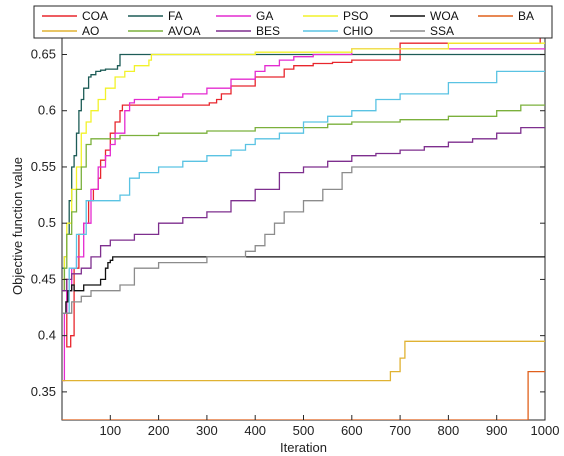  Describe the element at coordinates (47, 222) in the screenshot. I see `y-tick-label: 0.5` at that location.